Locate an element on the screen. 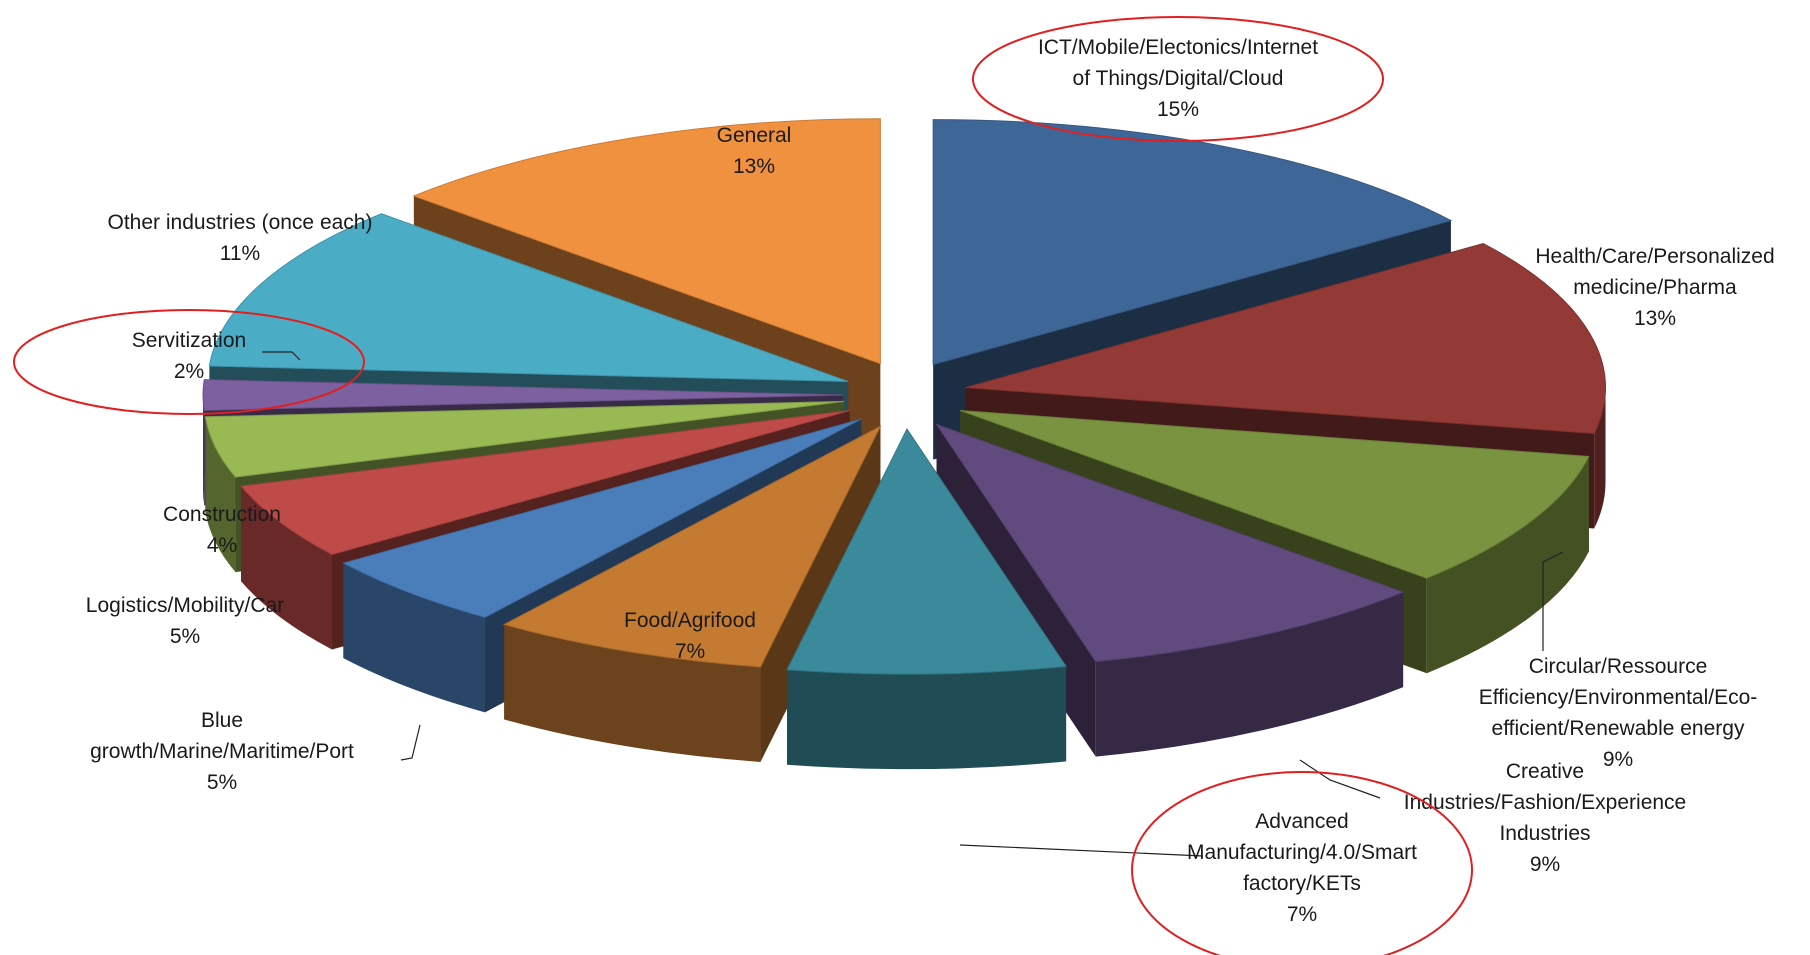  slice-label-line: Advanced is located at coordinates (1301, 821).